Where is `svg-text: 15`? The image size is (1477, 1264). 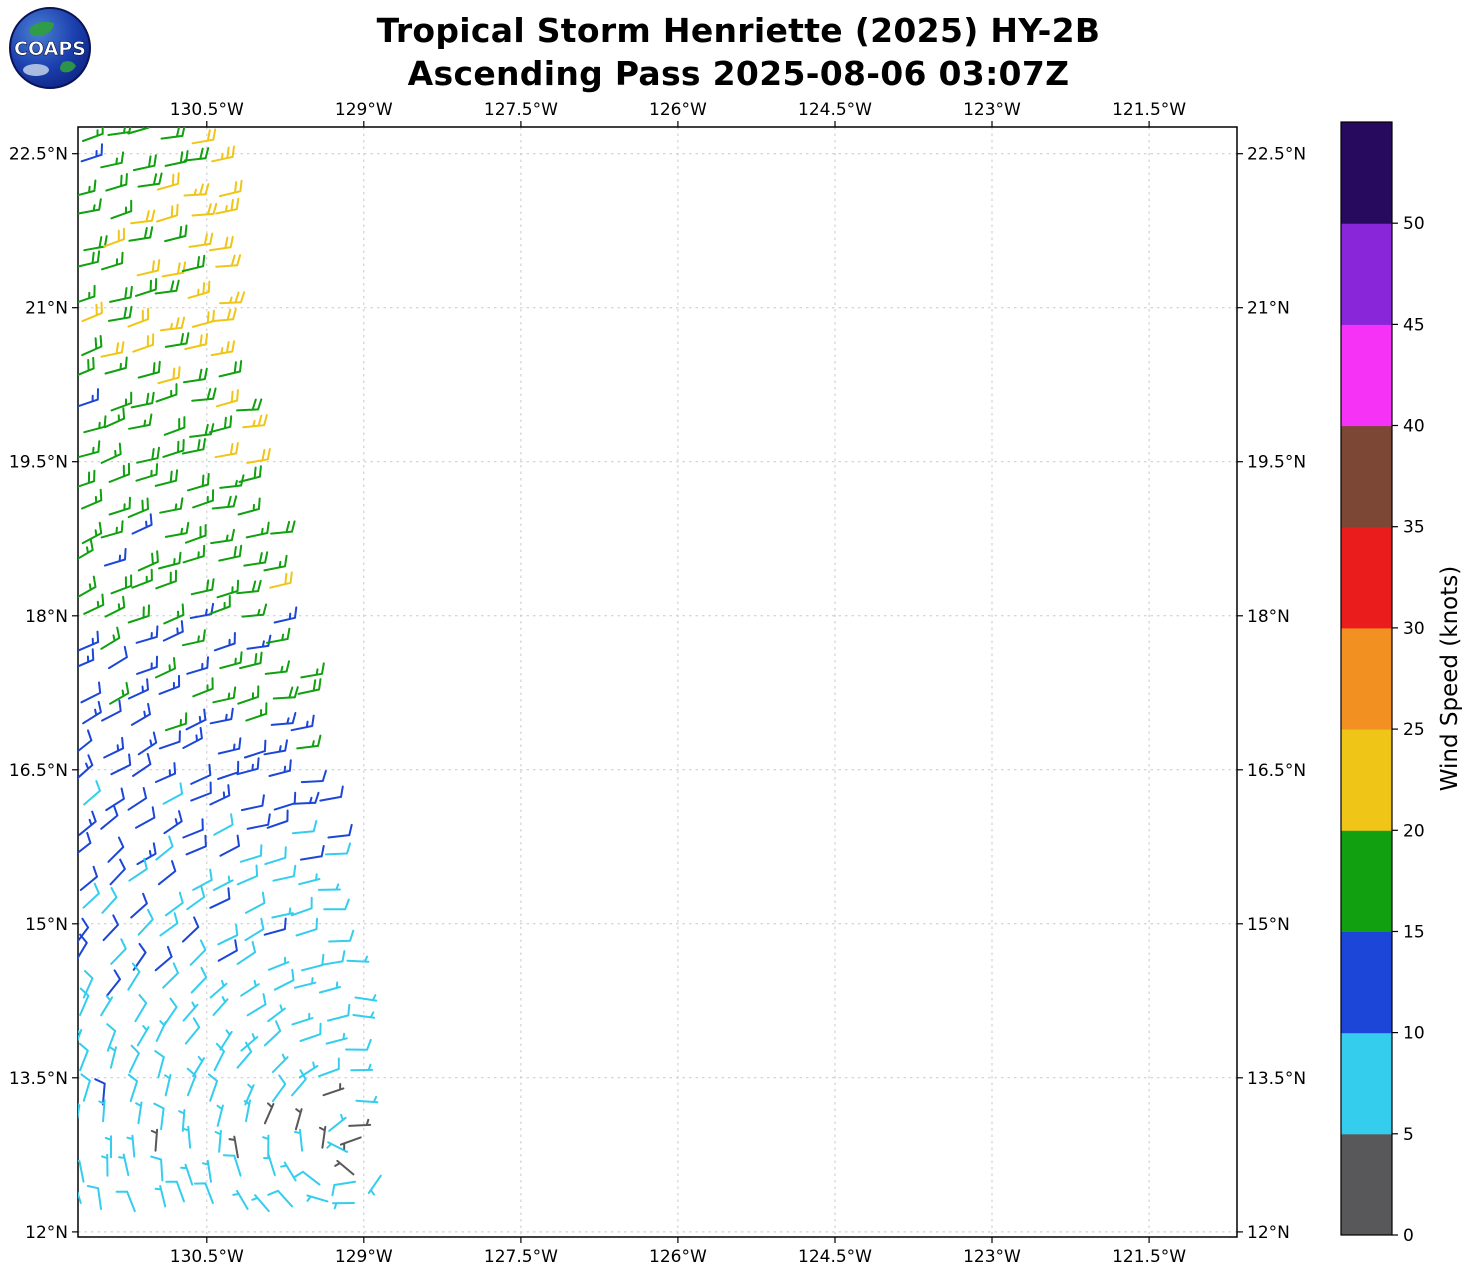 svg-text: 15 is located at coordinates (1414, 933).